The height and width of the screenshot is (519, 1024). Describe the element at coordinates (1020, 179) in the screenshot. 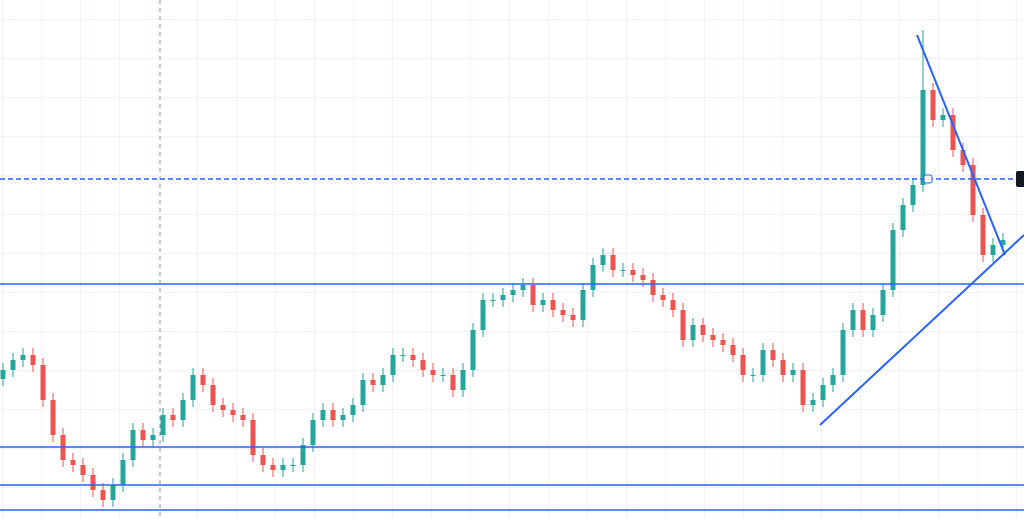

I see `price-badge` at that location.